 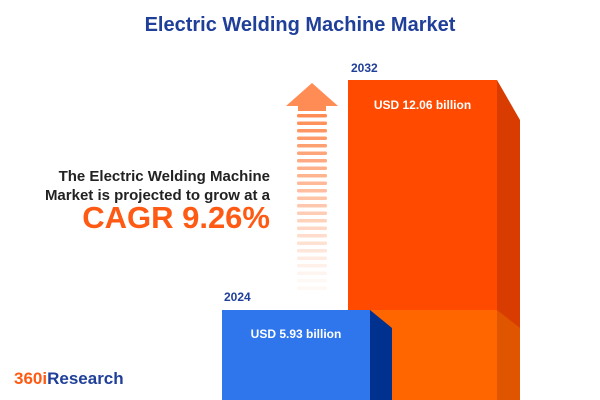 What do you see at coordinates (164, 176) in the screenshot?
I see `description-line-1: The Electric Welding Machine` at bounding box center [164, 176].